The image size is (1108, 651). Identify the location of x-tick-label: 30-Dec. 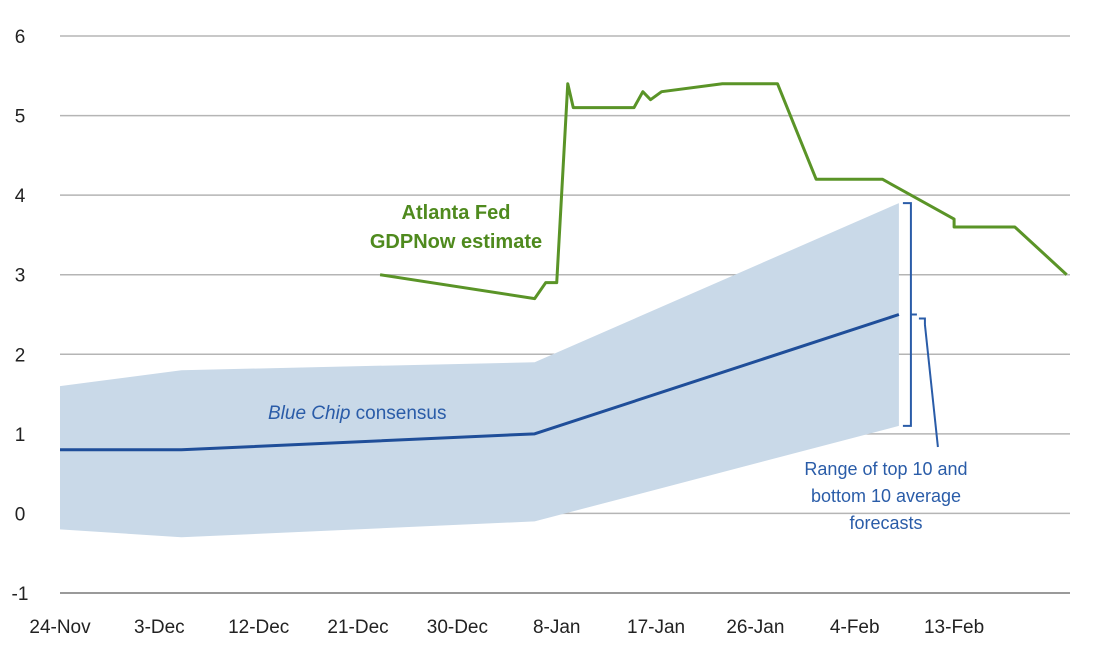
(457, 627).